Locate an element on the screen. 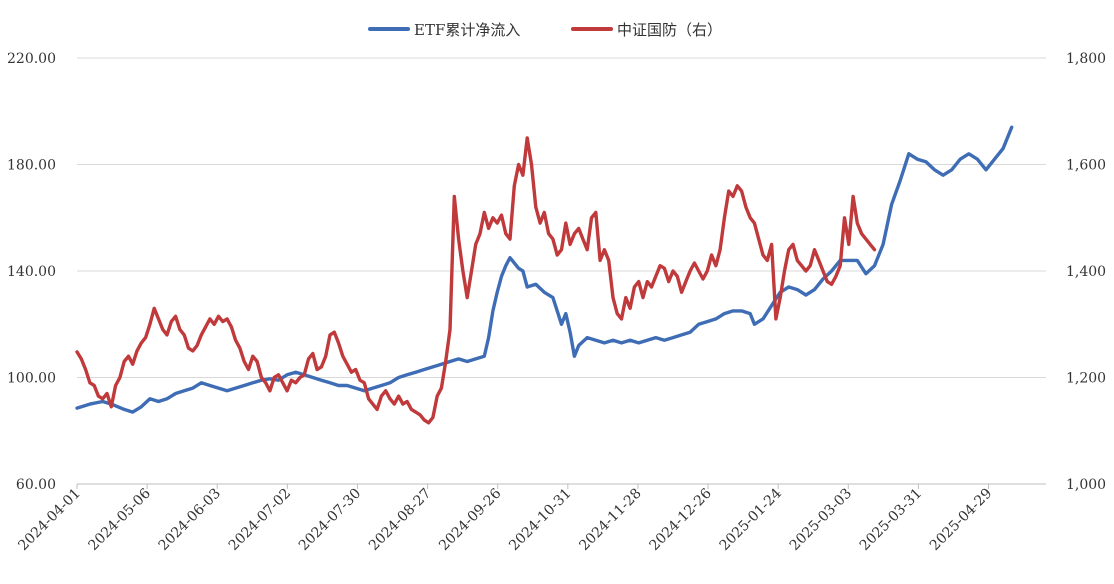 The width and height of the screenshot is (1114, 584). x-tick-label: 2025-03-03 is located at coordinates (821, 520).